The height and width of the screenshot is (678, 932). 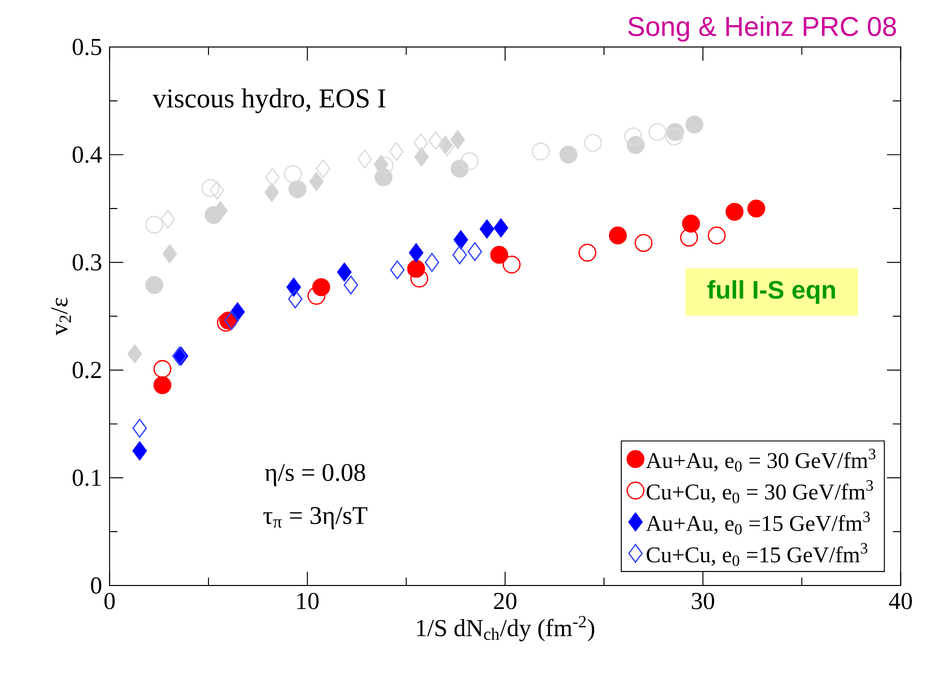 What do you see at coordinates (87, 262) in the screenshot?
I see `y-tick-label: 0.3` at bounding box center [87, 262].